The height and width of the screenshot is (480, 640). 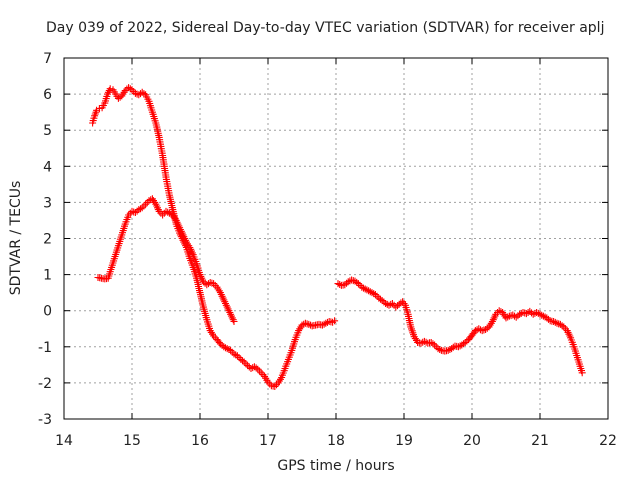 What do you see at coordinates (47, 240) in the screenshot?
I see `y-tick-label: 2` at bounding box center [47, 240].